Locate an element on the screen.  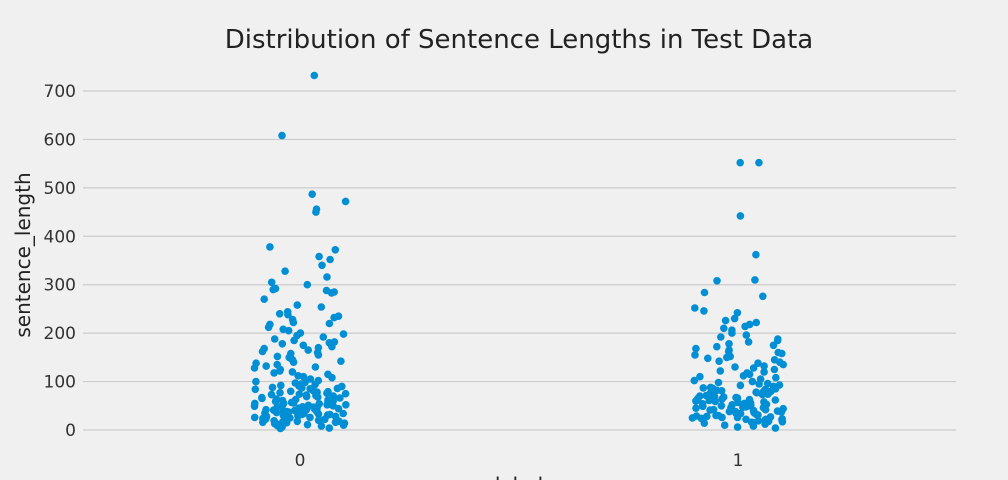
y-tick-label: 500 is located at coordinates (60, 189).